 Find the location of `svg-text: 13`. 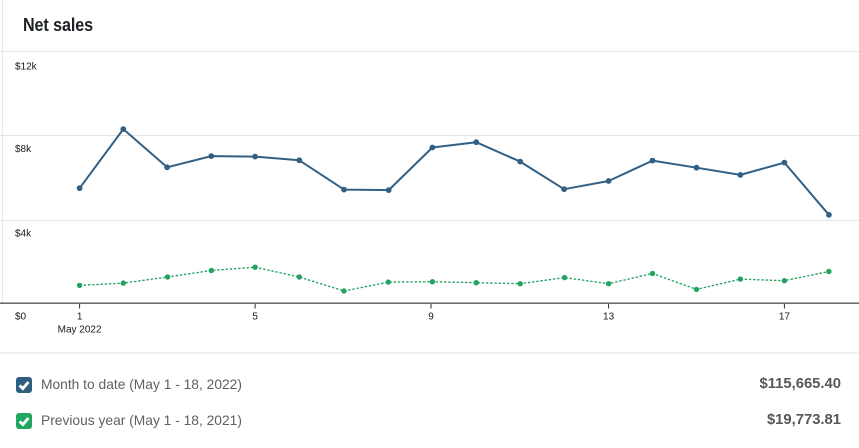

svg-text: 13 is located at coordinates (609, 316).